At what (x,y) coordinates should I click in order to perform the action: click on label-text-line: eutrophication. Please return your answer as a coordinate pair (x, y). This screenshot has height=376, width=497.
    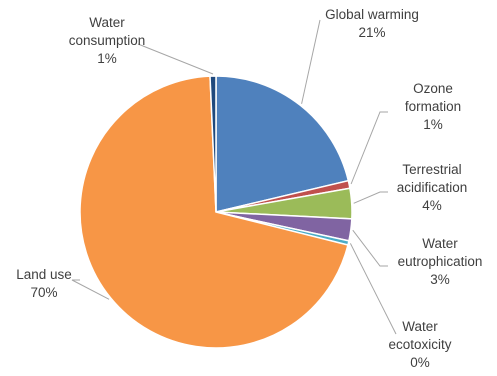
    Looking at the image, I should click on (440, 261).